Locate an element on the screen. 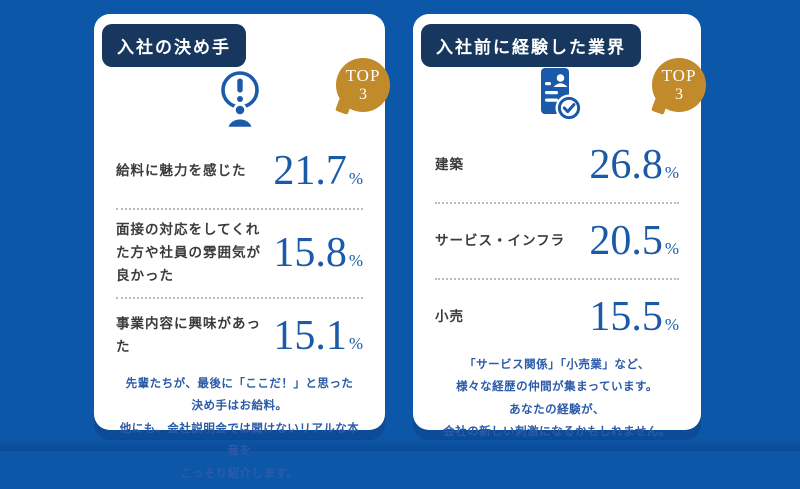 The width and height of the screenshot is (800, 489). footnote-line: 会社の新しい刺激になるかもしれません。 is located at coordinates (557, 432).